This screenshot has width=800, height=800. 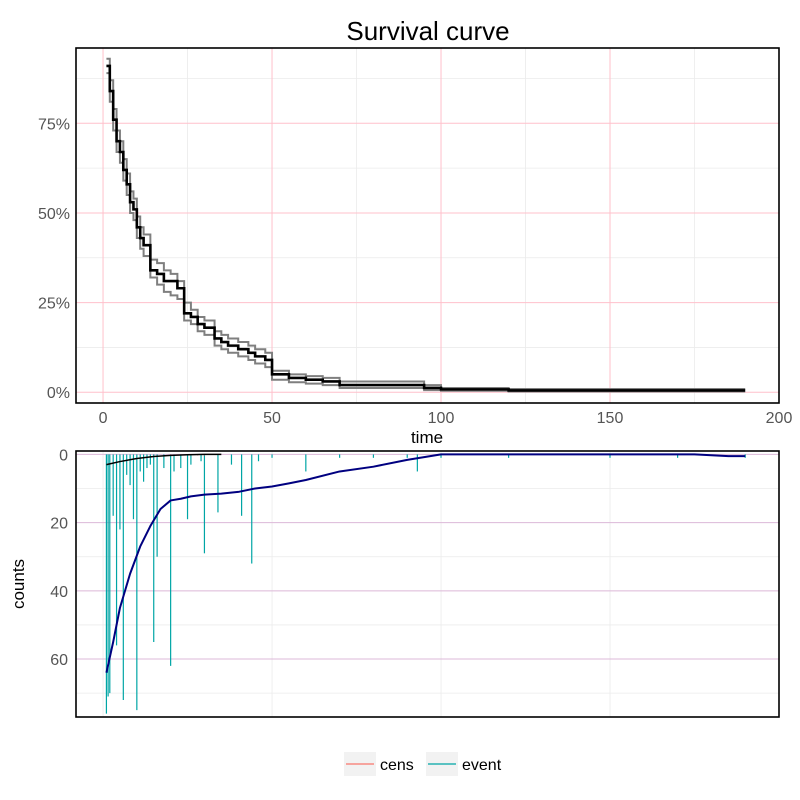 What do you see at coordinates (59, 558) in the screenshot?
I see `counts-y-ticks: 0 20 40 60` at bounding box center [59, 558].